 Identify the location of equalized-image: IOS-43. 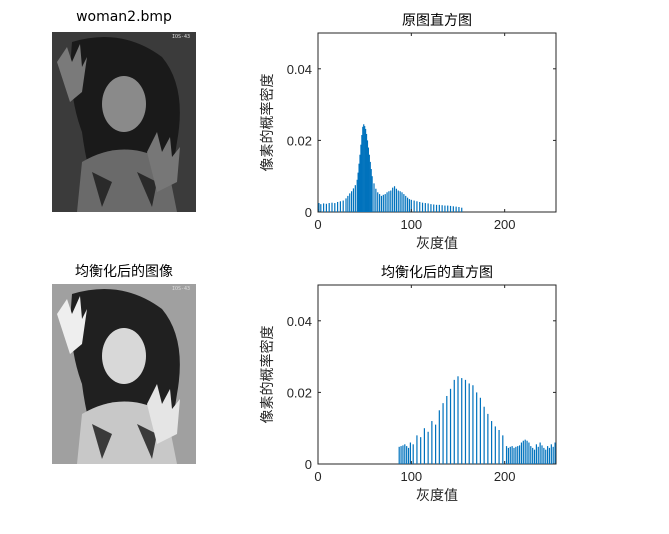
(124, 374).